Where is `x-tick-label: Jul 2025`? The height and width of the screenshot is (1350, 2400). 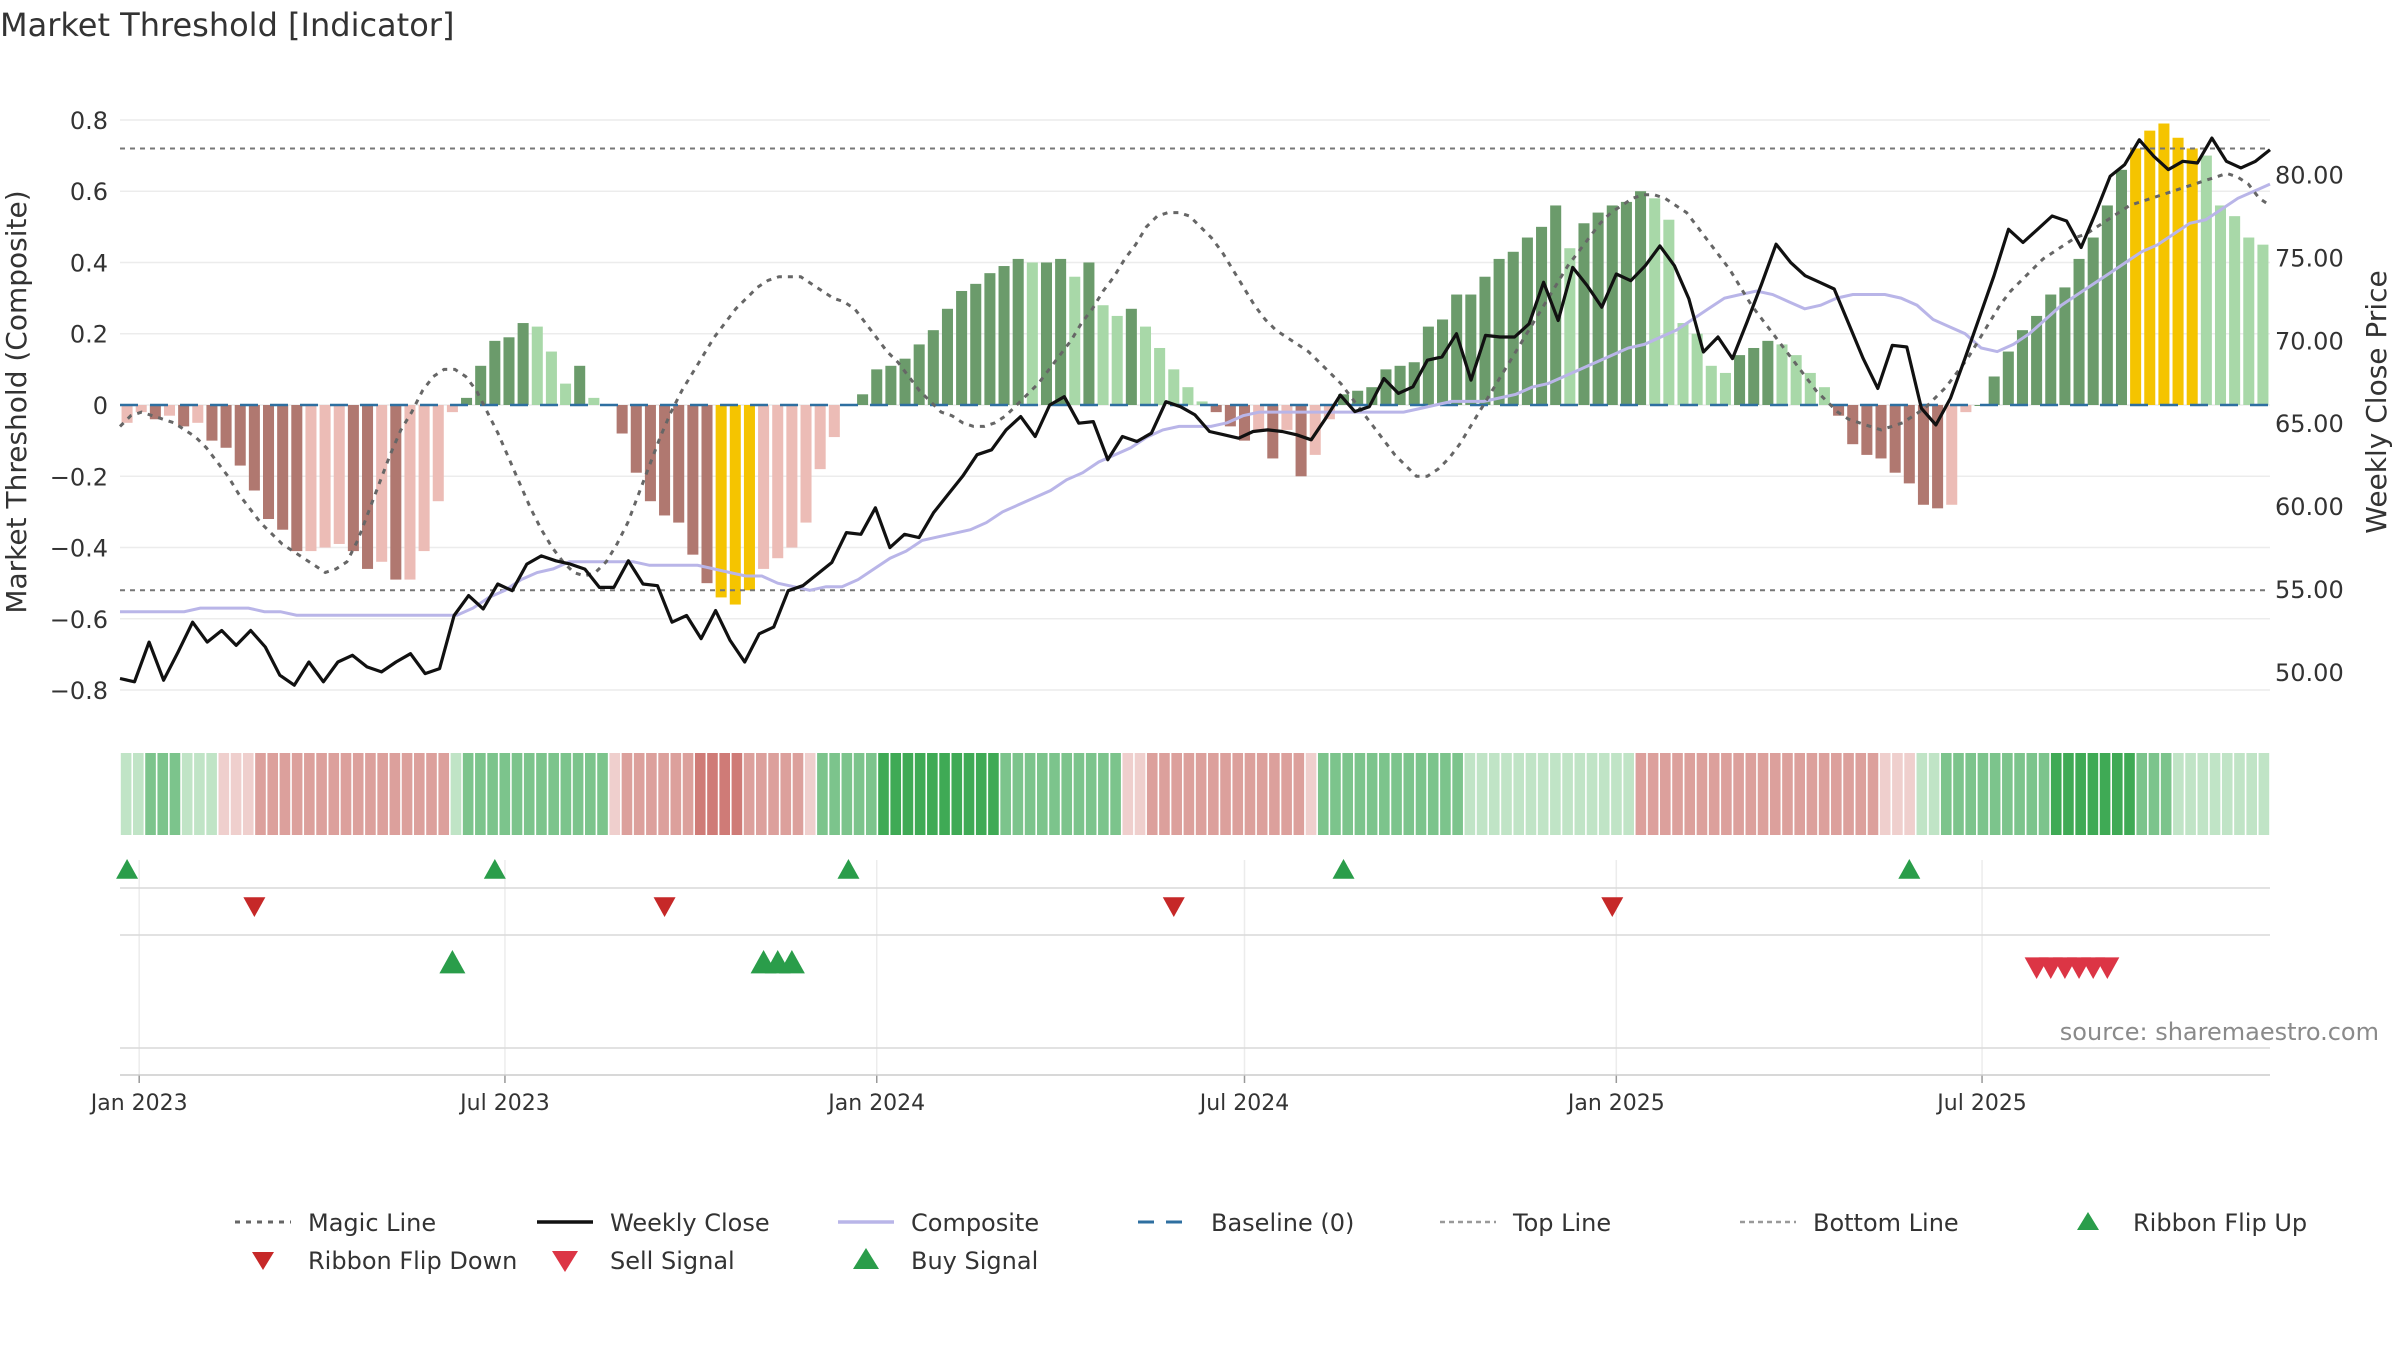
x-tick-label: Jul 2025 is located at coordinates (1981, 1103).